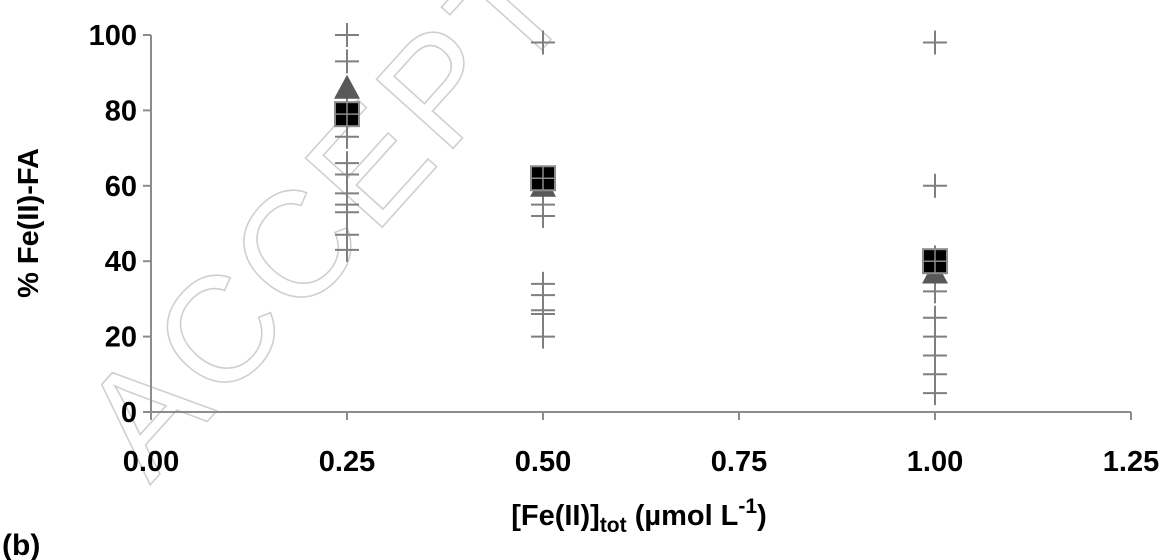 This screenshot has width=1171, height=560. What do you see at coordinates (739, 462) in the screenshot?
I see `x-tick-label: 0.75` at bounding box center [739, 462].